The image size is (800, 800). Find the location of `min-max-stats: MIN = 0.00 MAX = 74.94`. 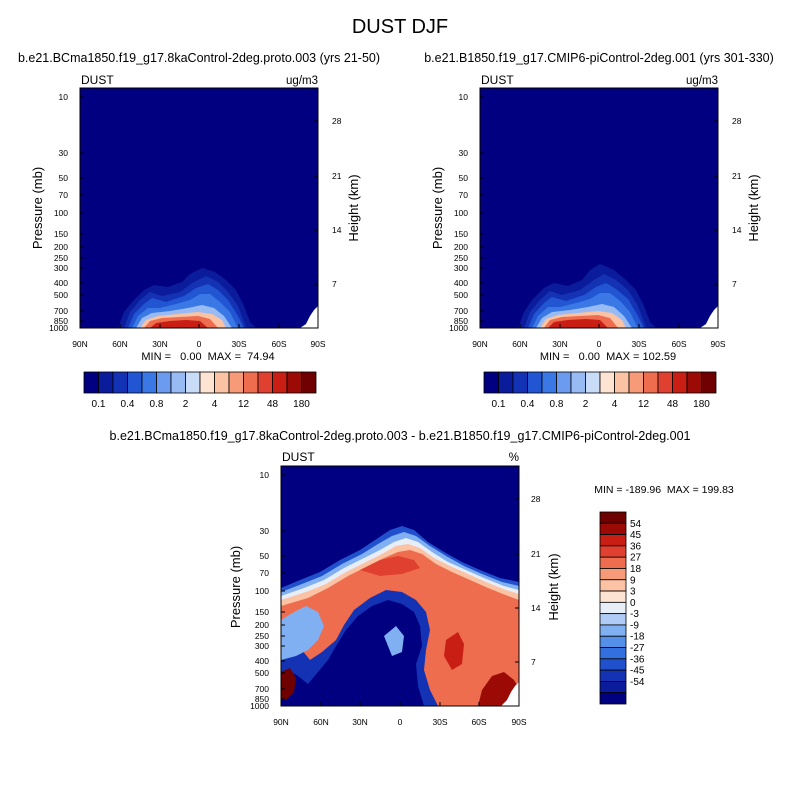

min-max-stats: MIN = 0.00 MAX = 74.94 is located at coordinates (207, 357).